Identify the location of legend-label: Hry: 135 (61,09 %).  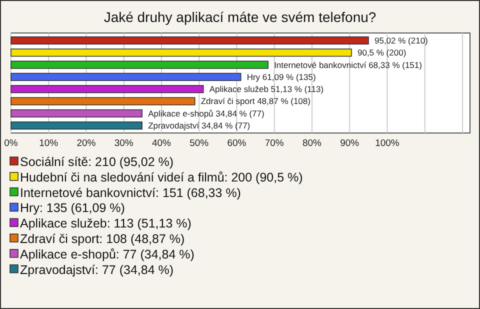
(72, 208).